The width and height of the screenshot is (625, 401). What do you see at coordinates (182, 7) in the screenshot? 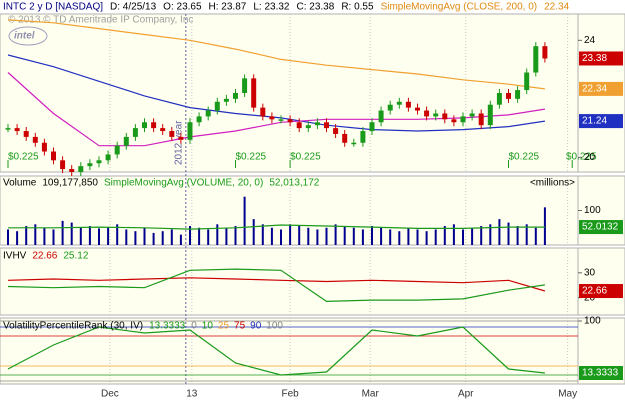
I see `header-field: O: 23.65` at bounding box center [182, 7].